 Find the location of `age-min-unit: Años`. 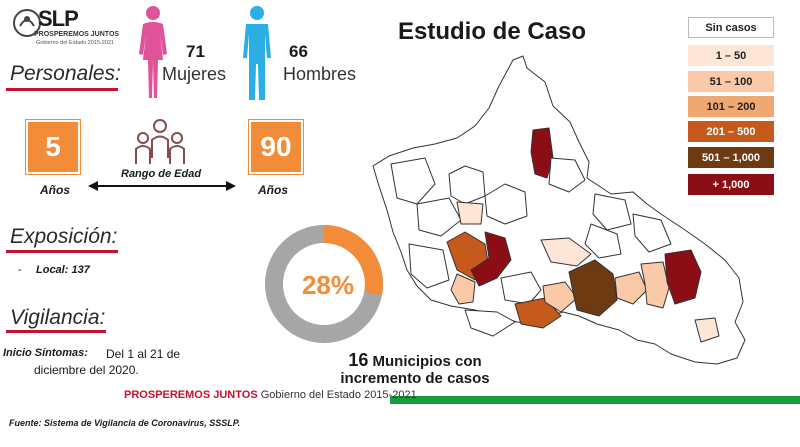

age-min-unit: Años is located at coordinates (55, 190).